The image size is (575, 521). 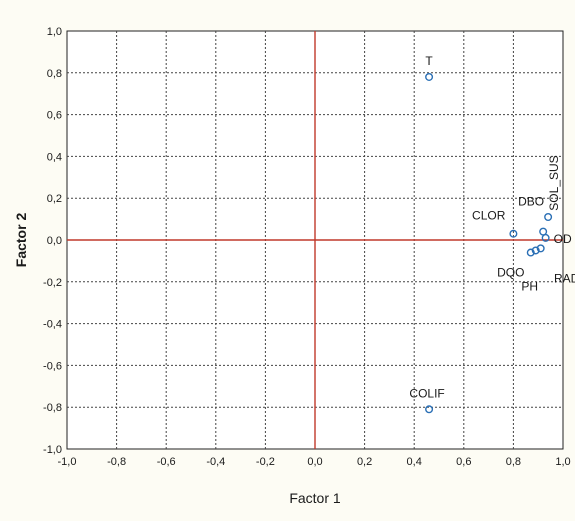 I want to click on y-tick-label: 0,0, so click(x=54, y=241).